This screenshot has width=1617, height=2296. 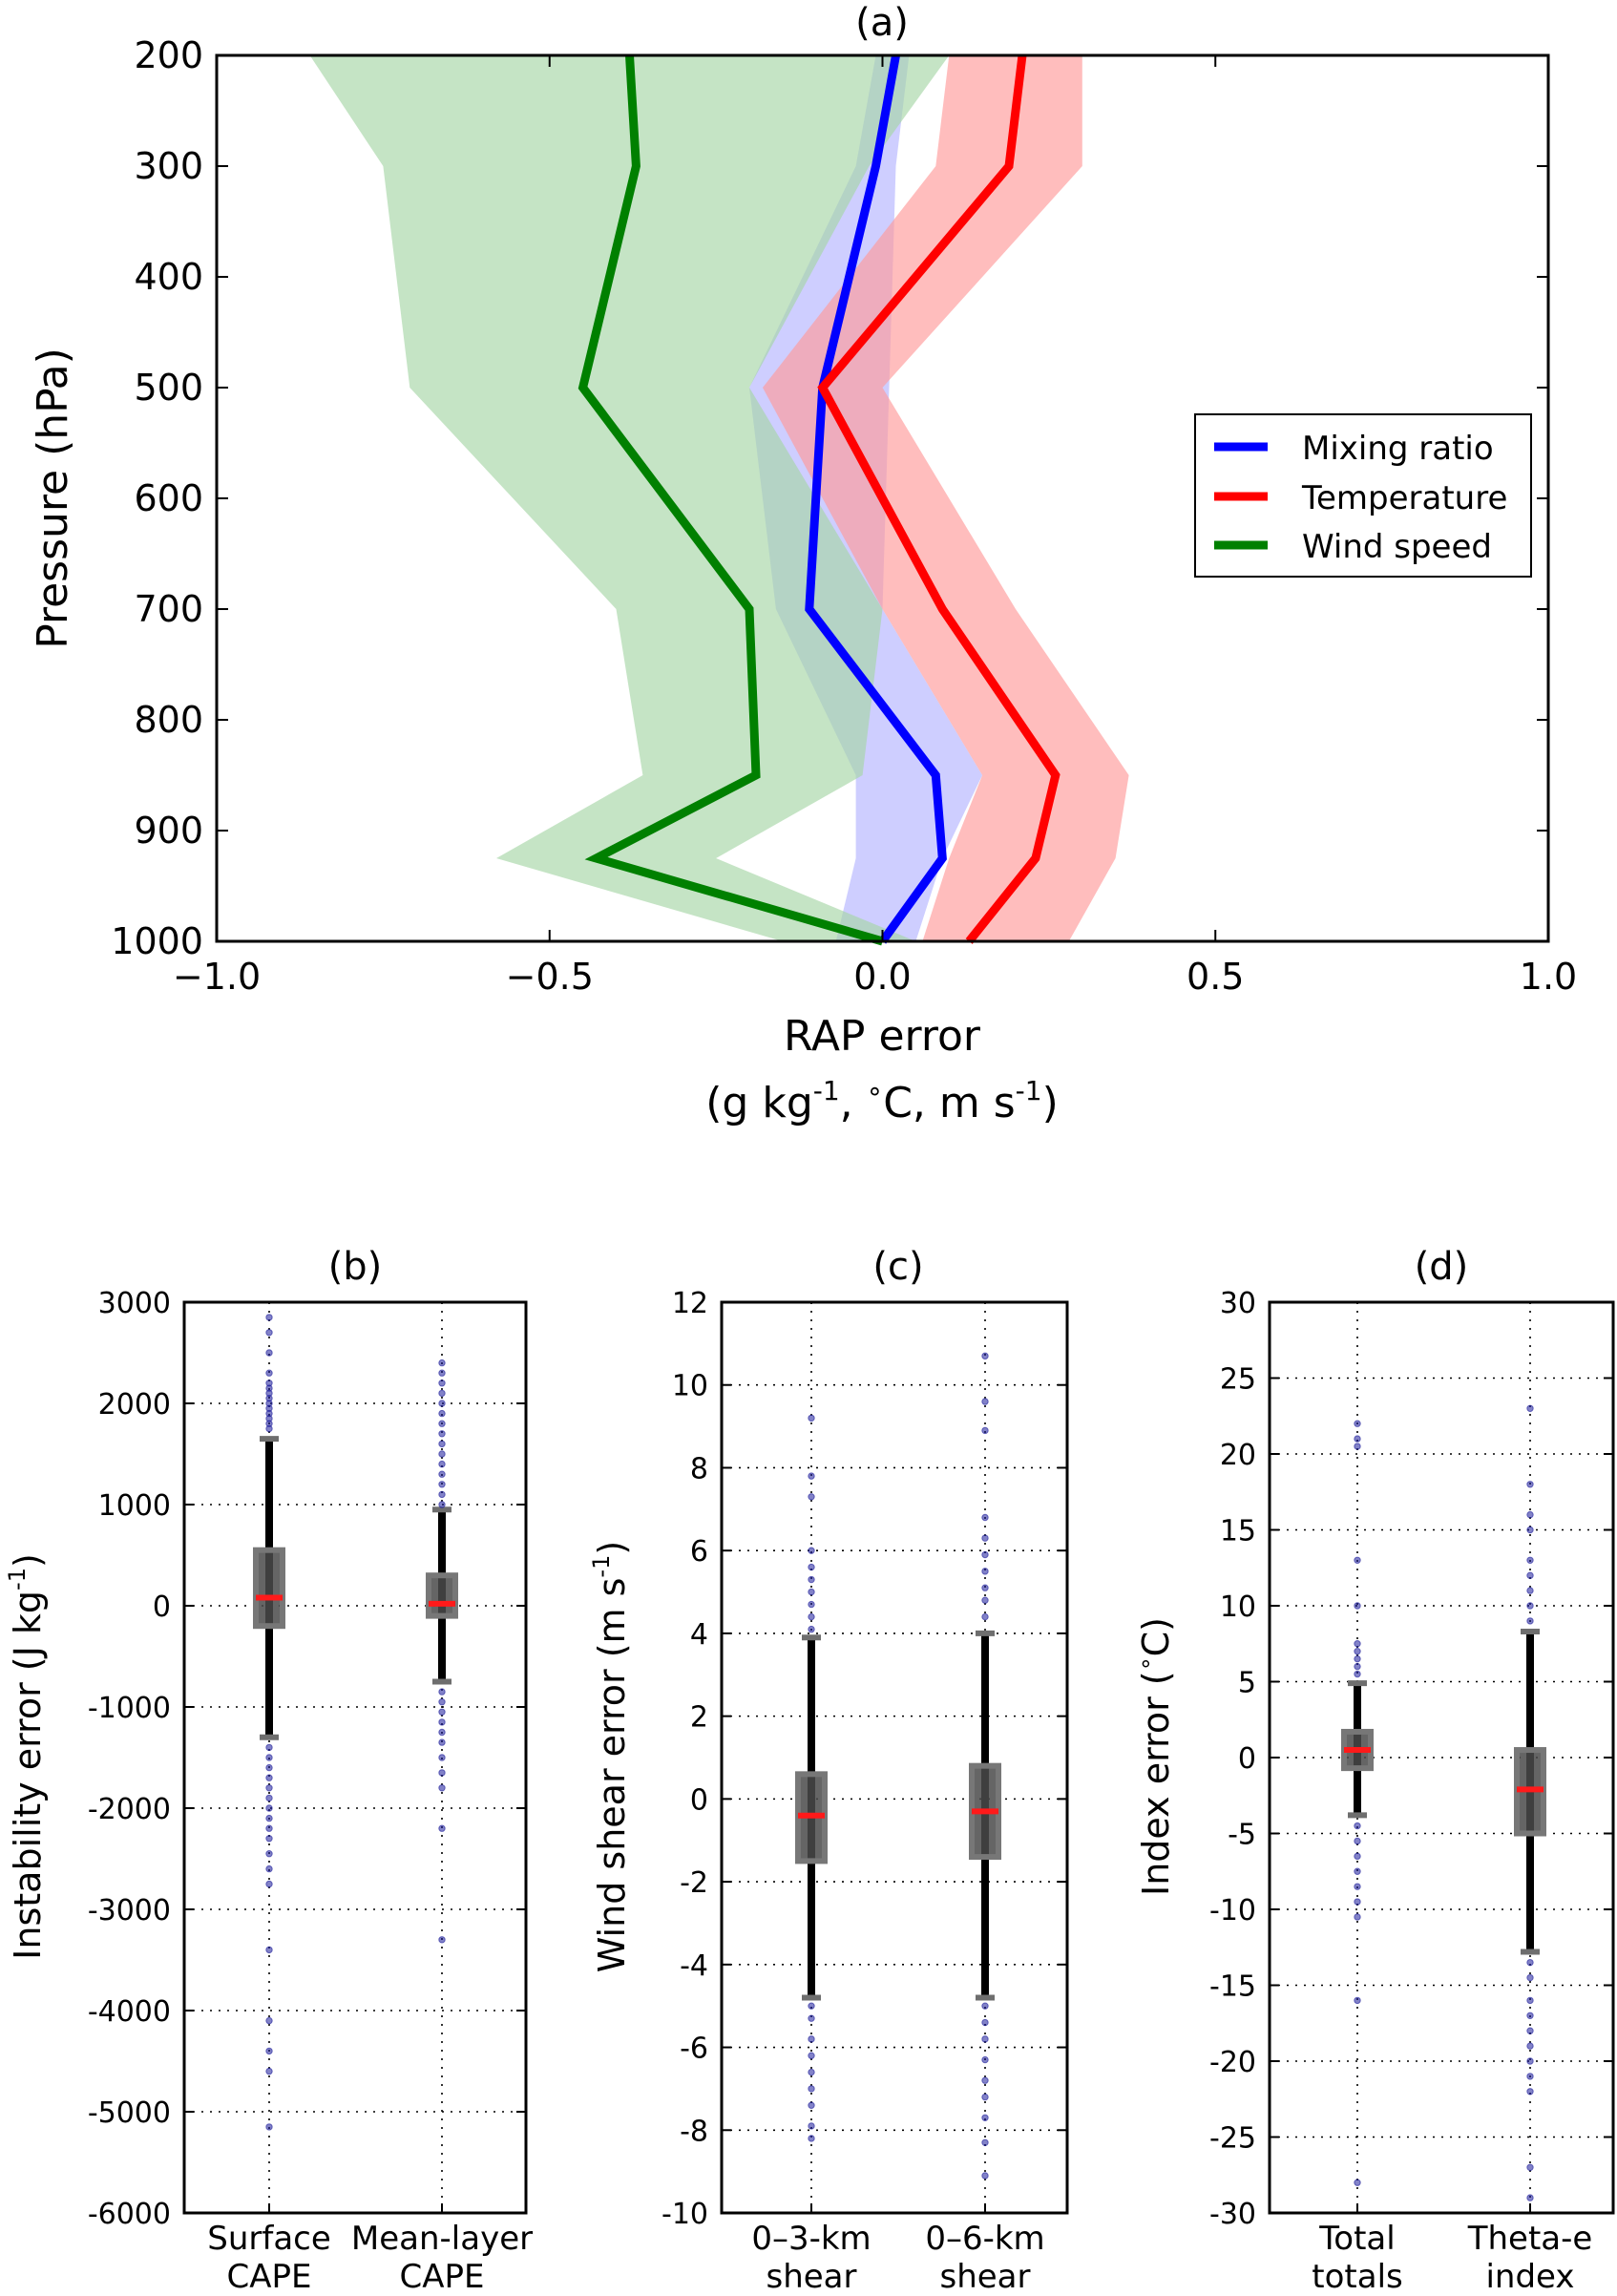 What do you see at coordinates (134, 1506) in the screenshot?
I see `y-tick-label: 1000` at bounding box center [134, 1506].